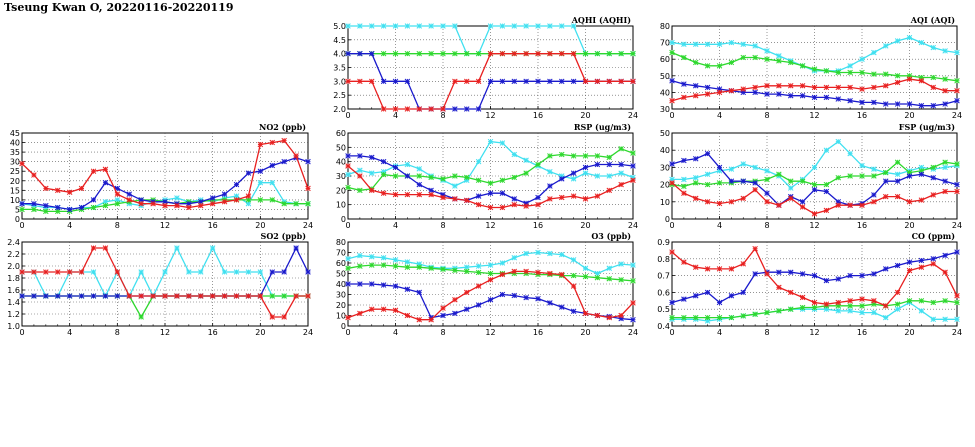 The height and width of the screenshot is (447, 975). What do you see at coordinates (538, 115) in the screenshot?
I see `x-tick-label: 16` at bounding box center [538, 115].